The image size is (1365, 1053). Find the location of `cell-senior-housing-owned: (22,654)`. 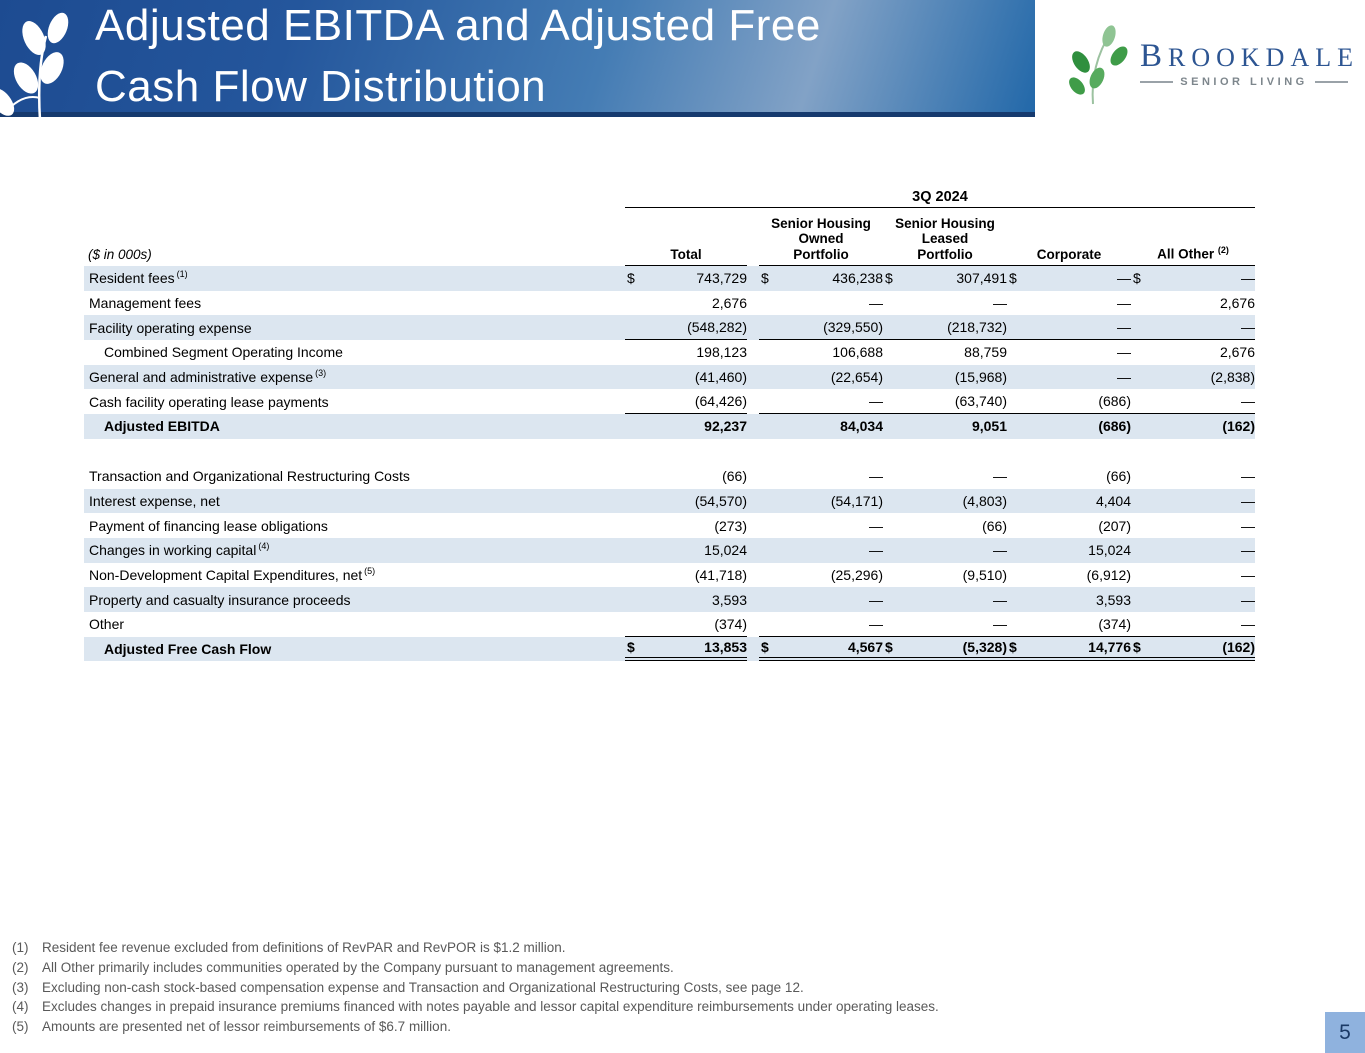

cell-senior-housing-owned: (22,654) is located at coordinates (856, 377).